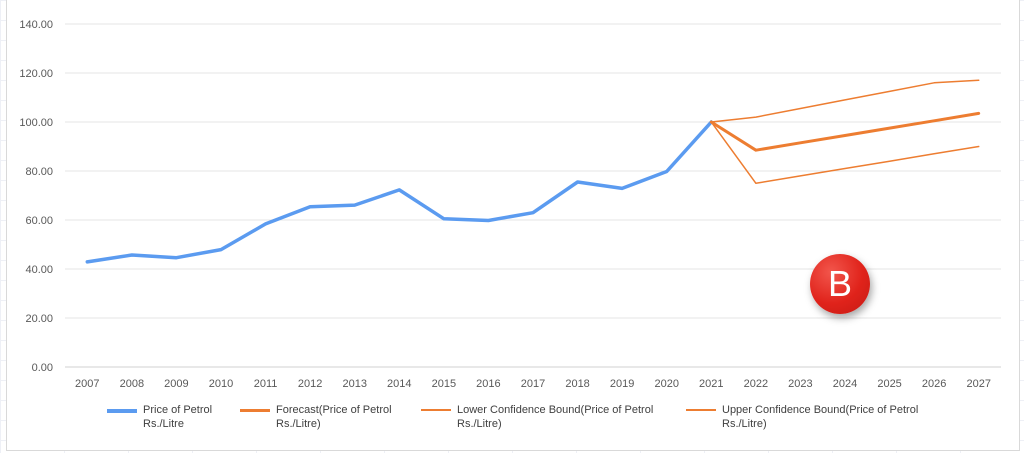 Image resolution: width=1024 pixels, height=453 pixels. I want to click on x-tick-label: 2014, so click(399, 384).